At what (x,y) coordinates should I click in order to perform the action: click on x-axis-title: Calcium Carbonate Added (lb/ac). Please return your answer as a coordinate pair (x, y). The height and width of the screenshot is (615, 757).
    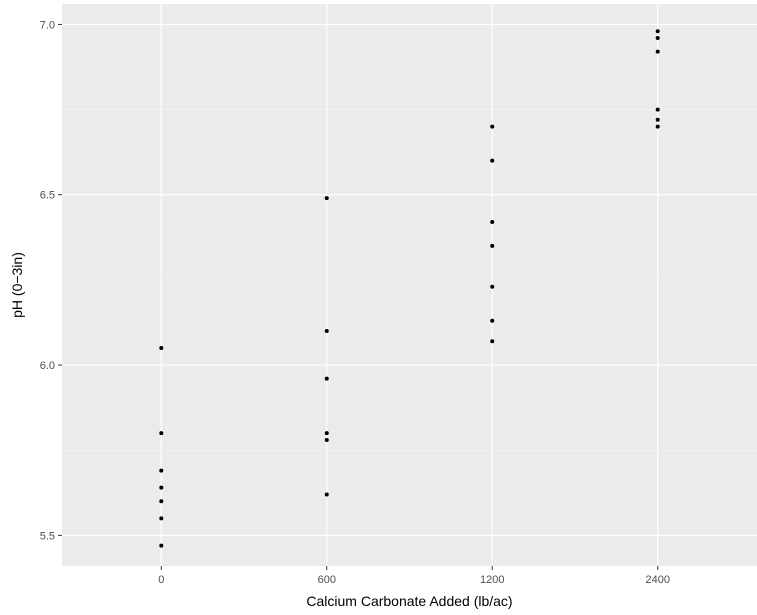
    Looking at the image, I should click on (409, 601).